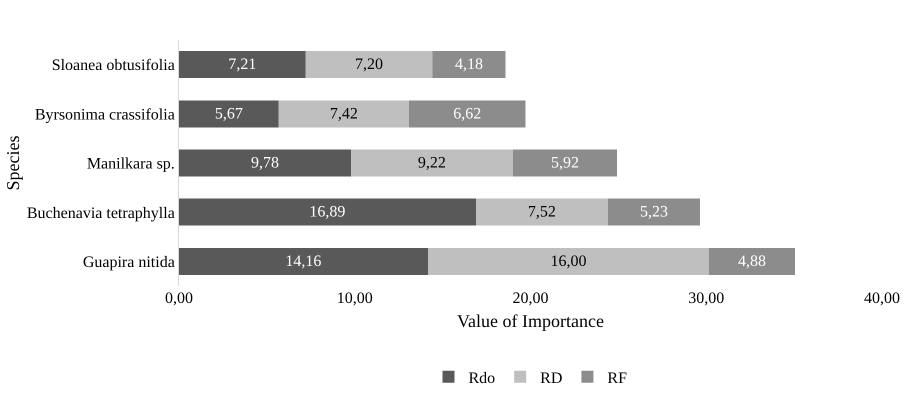  I want to click on y-tick-label: Guapira nitida, so click(128, 262).